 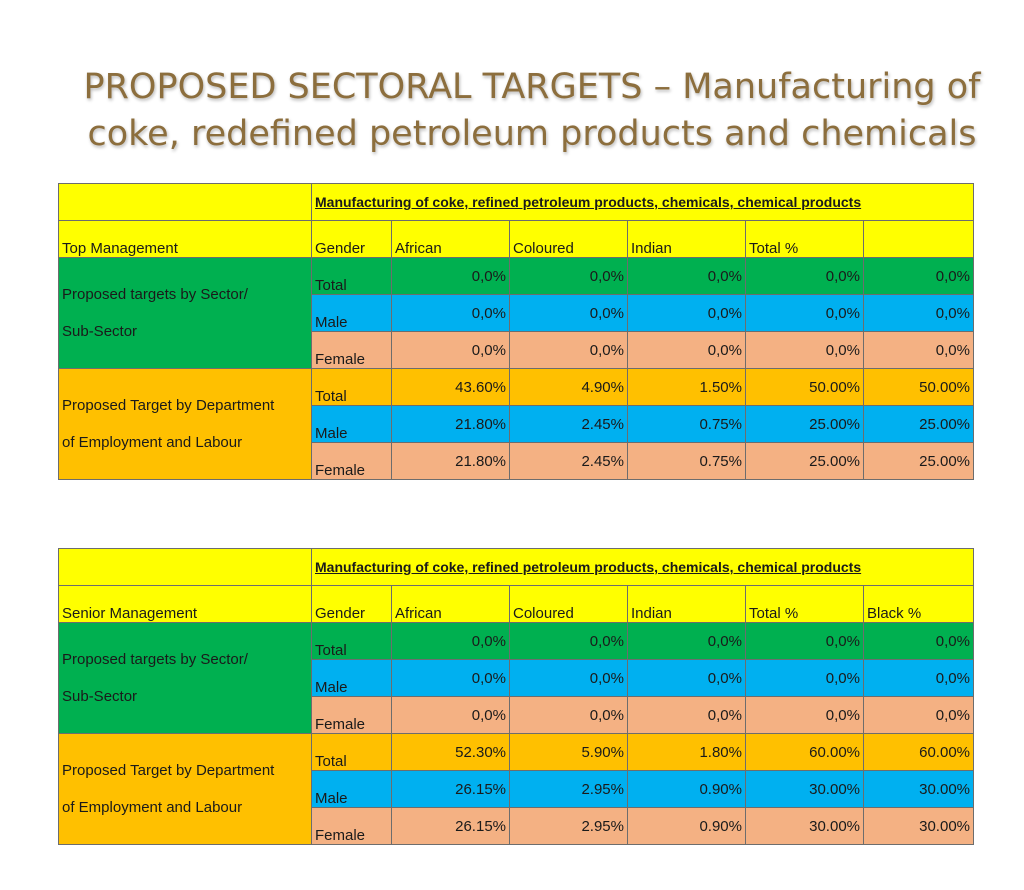 I want to click on table-row: Female 21.80% 2.45% 0.75% 25.00% 25.00%, so click(x=516, y=461).